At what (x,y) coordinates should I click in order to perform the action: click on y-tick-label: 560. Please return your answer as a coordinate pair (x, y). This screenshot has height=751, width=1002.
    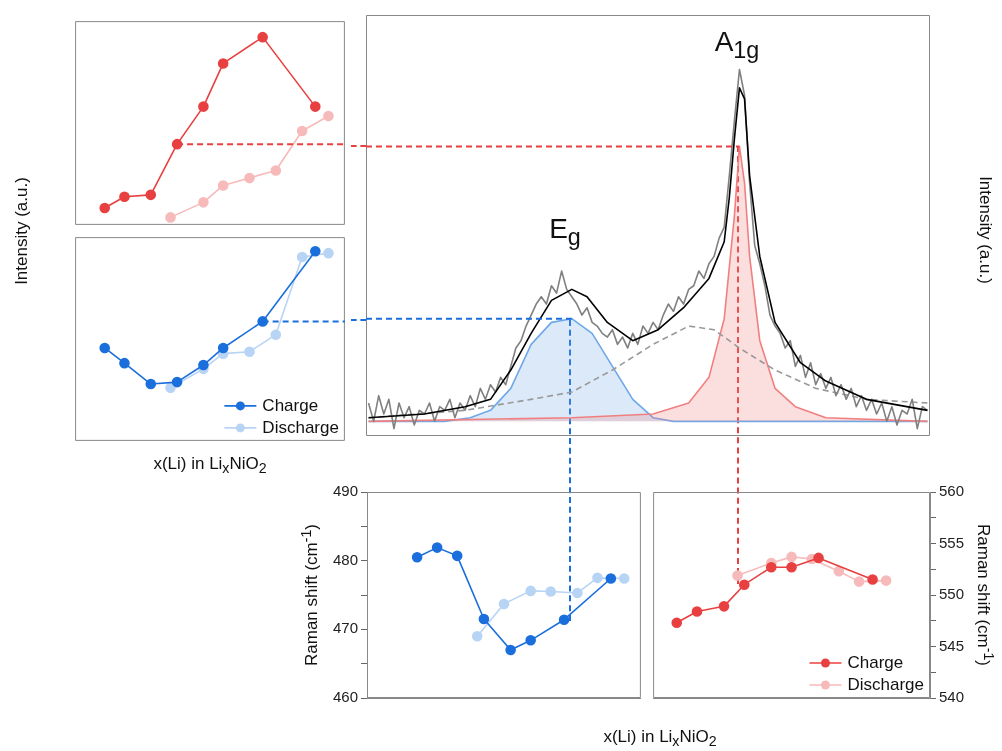
    Looking at the image, I should click on (952, 491).